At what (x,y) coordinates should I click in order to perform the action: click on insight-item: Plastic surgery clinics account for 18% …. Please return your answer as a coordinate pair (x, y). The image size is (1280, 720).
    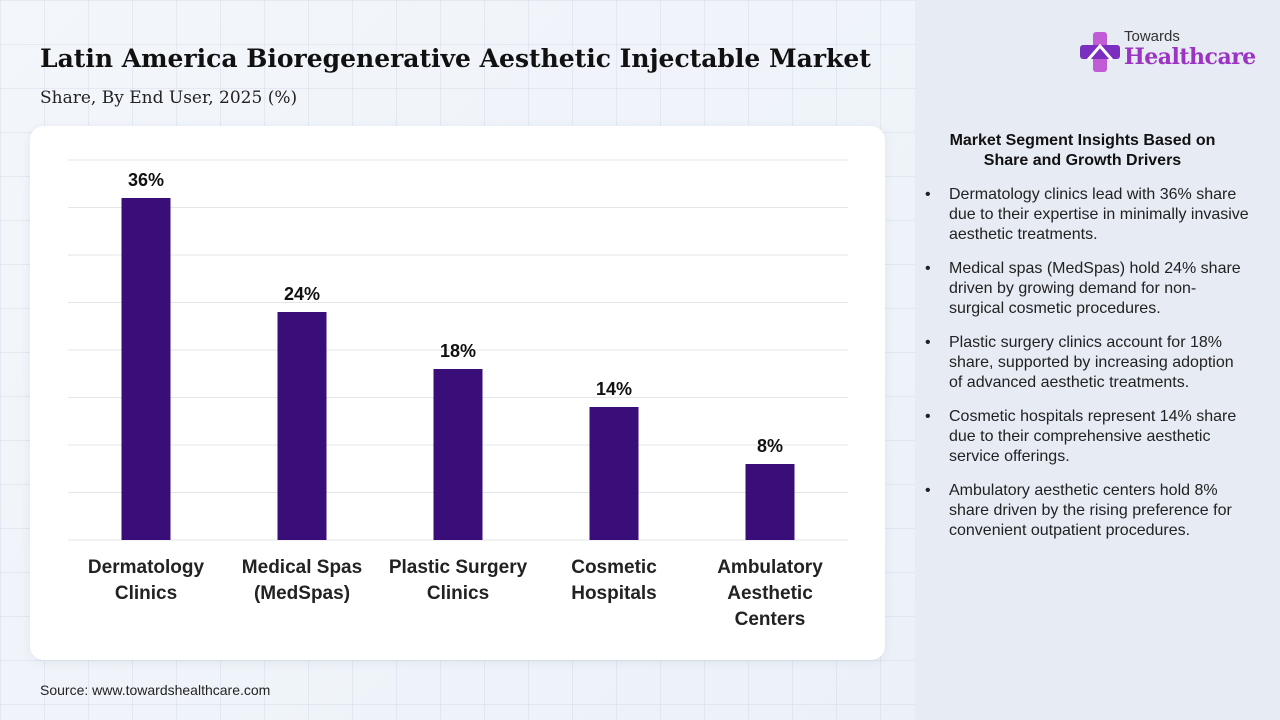
    Looking at the image, I should click on (1086, 363).